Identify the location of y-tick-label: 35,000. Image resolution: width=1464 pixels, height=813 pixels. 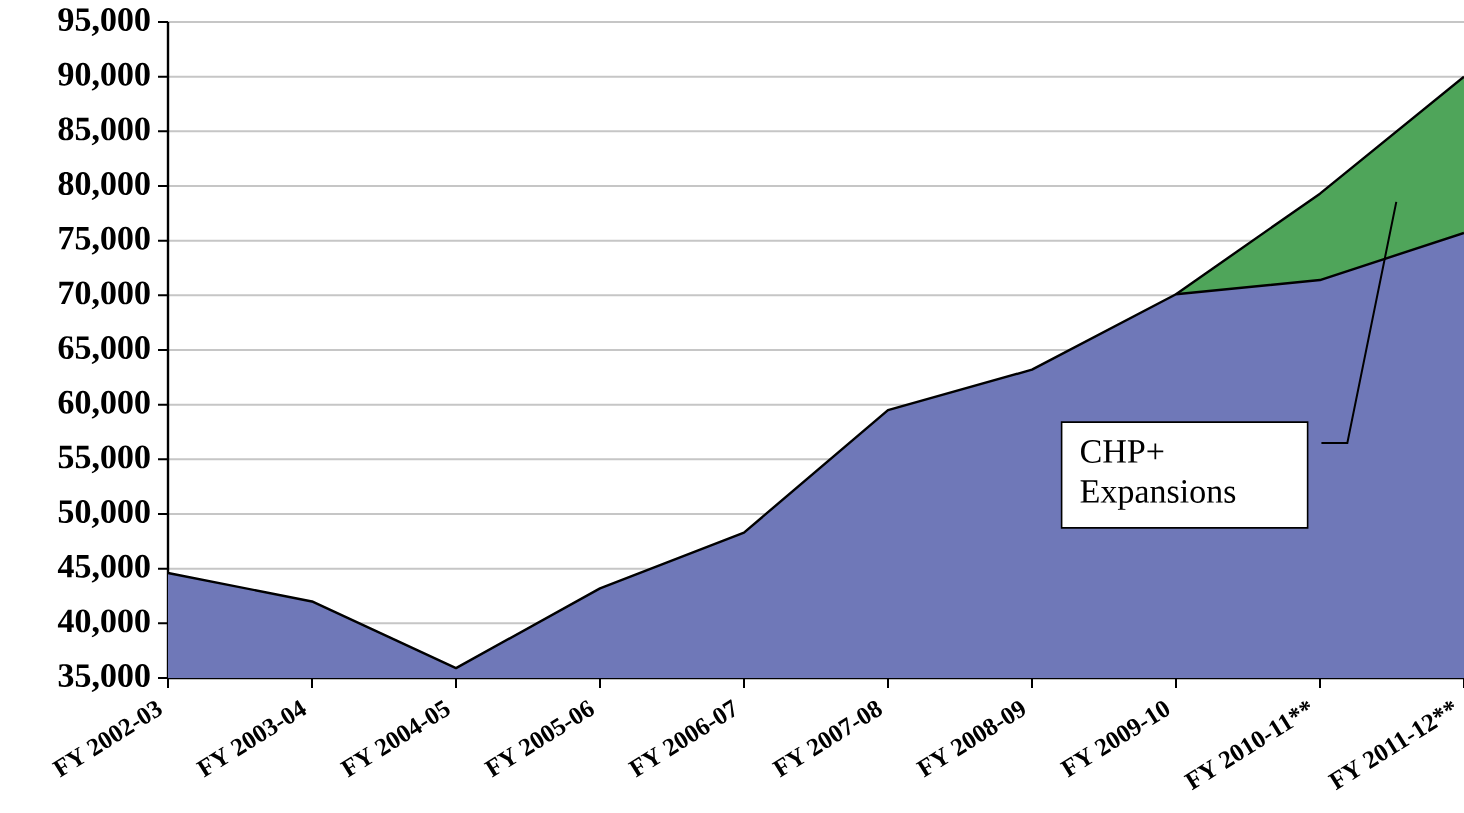
(104, 678).